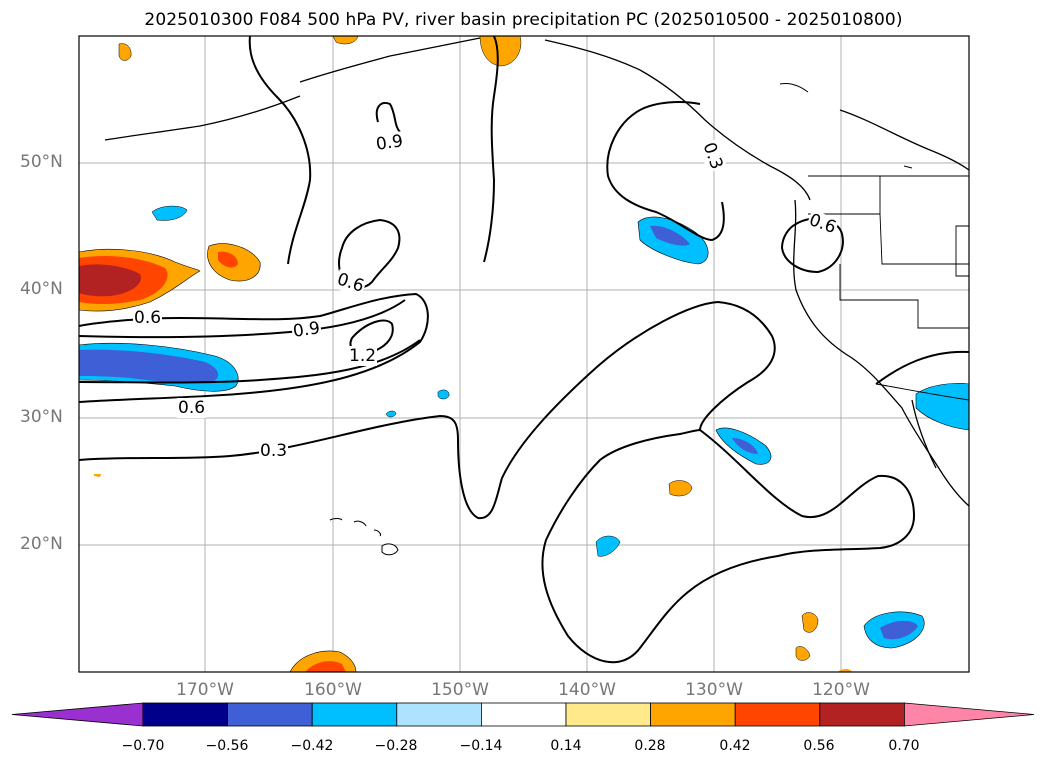 The image size is (1047, 765). Describe the element at coordinates (77, 714) in the screenshot. I see `colorbar-extend-min` at that location.